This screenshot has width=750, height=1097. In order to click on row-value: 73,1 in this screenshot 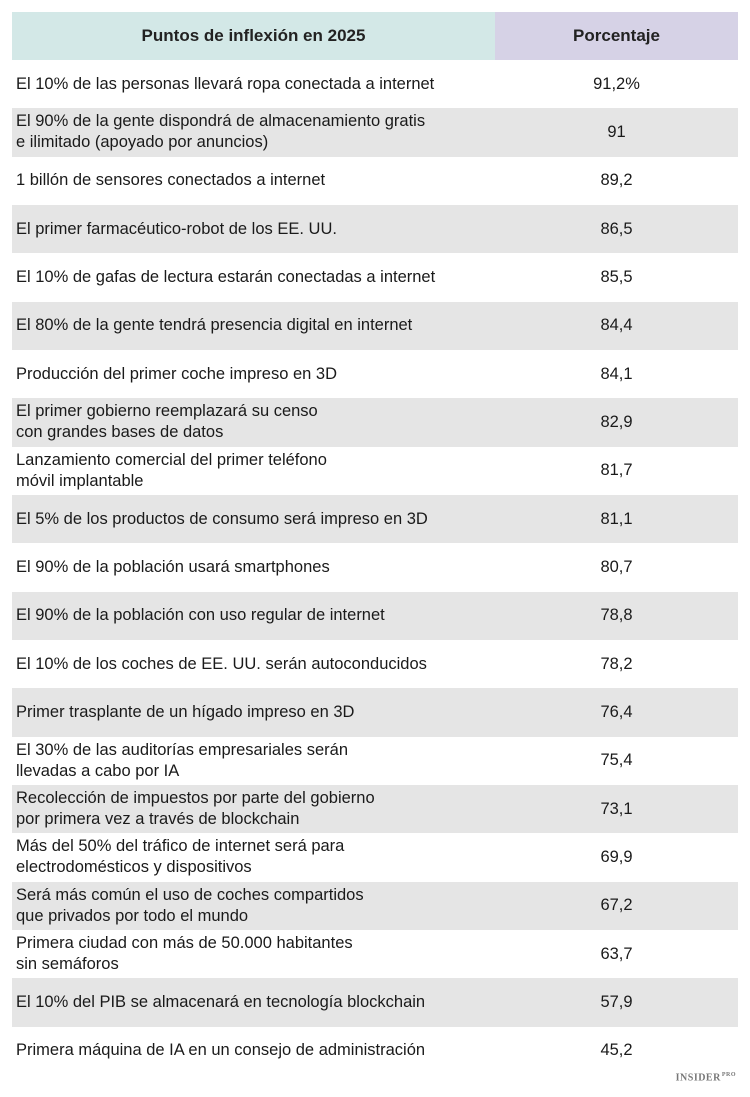, I will do `click(616, 808)`.